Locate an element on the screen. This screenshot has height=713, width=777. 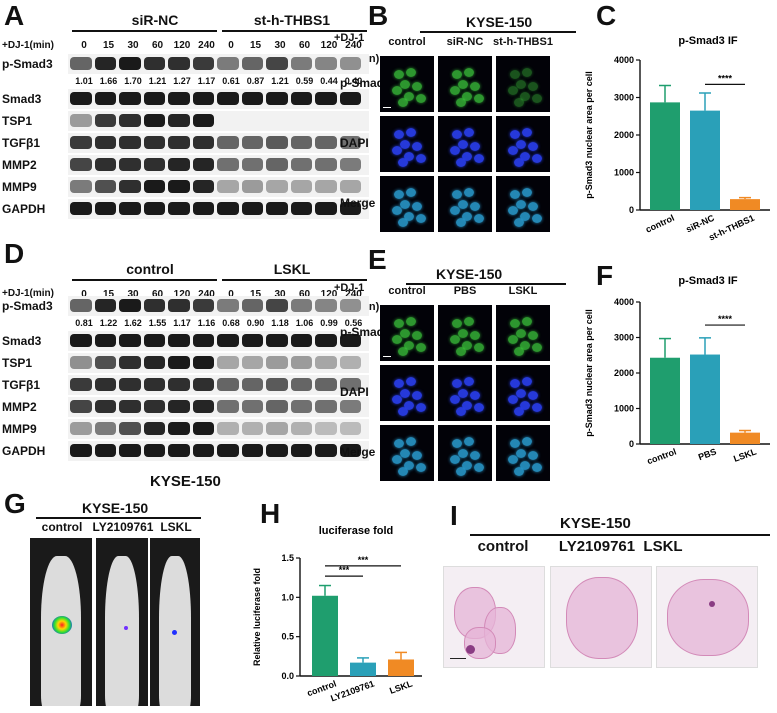
blot-row-label: Smad3 is located at coordinates (22, 341).